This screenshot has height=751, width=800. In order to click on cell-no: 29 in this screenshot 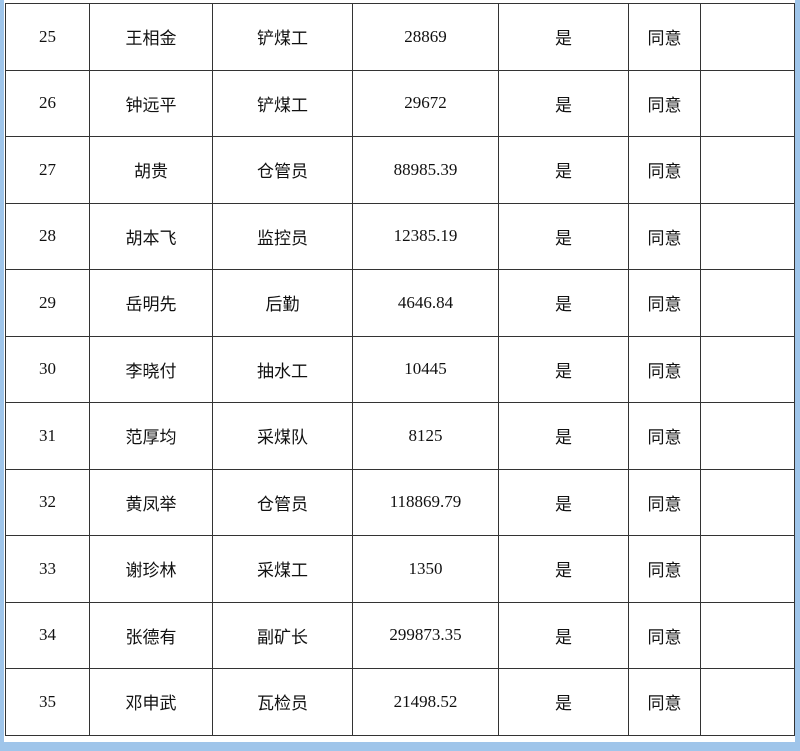, I will do `click(47, 303)`.